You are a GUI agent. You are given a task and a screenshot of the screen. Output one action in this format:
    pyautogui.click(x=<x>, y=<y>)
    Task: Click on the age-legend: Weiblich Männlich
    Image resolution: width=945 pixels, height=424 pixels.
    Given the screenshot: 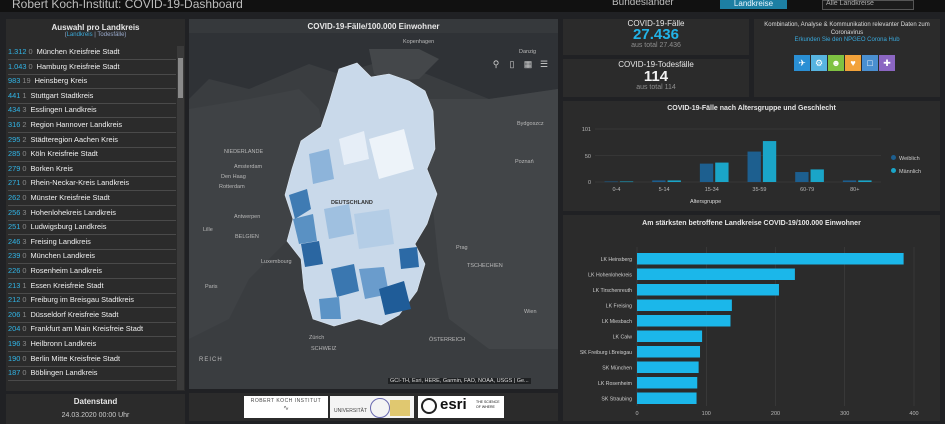 What is the action you would take?
    pyautogui.click(x=906, y=165)
    